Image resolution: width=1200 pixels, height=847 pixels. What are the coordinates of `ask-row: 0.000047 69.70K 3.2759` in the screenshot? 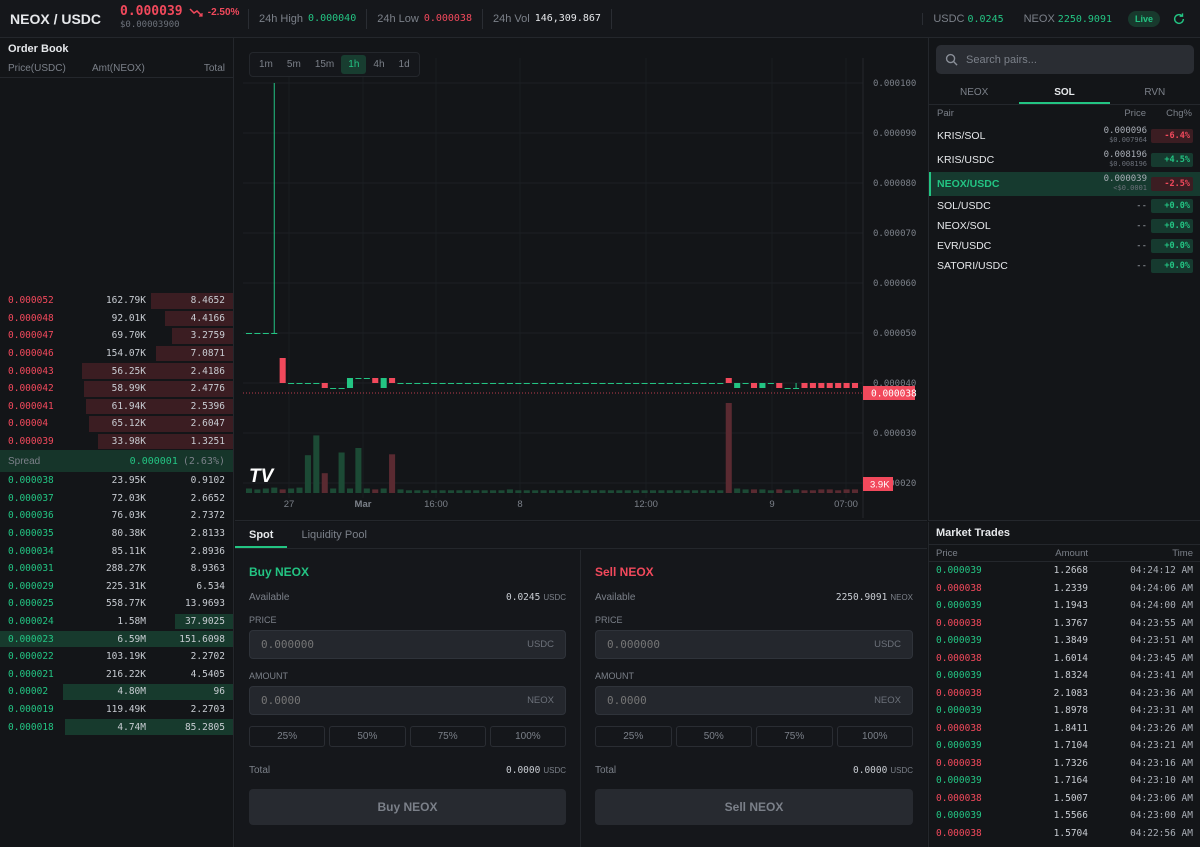 It's located at (116, 336).